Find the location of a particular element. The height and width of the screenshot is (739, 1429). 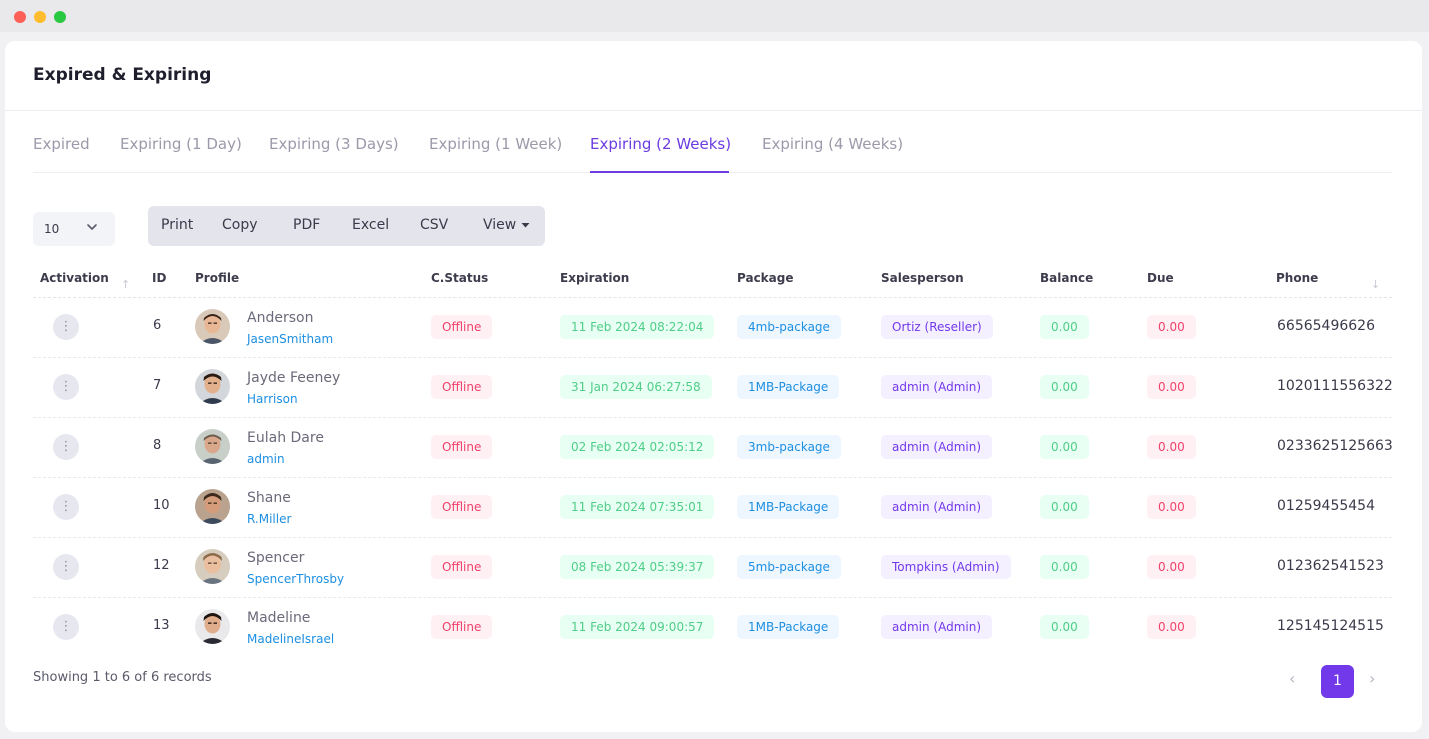

salesperson-badge: Tompkins (Admin) is located at coordinates (946, 567).